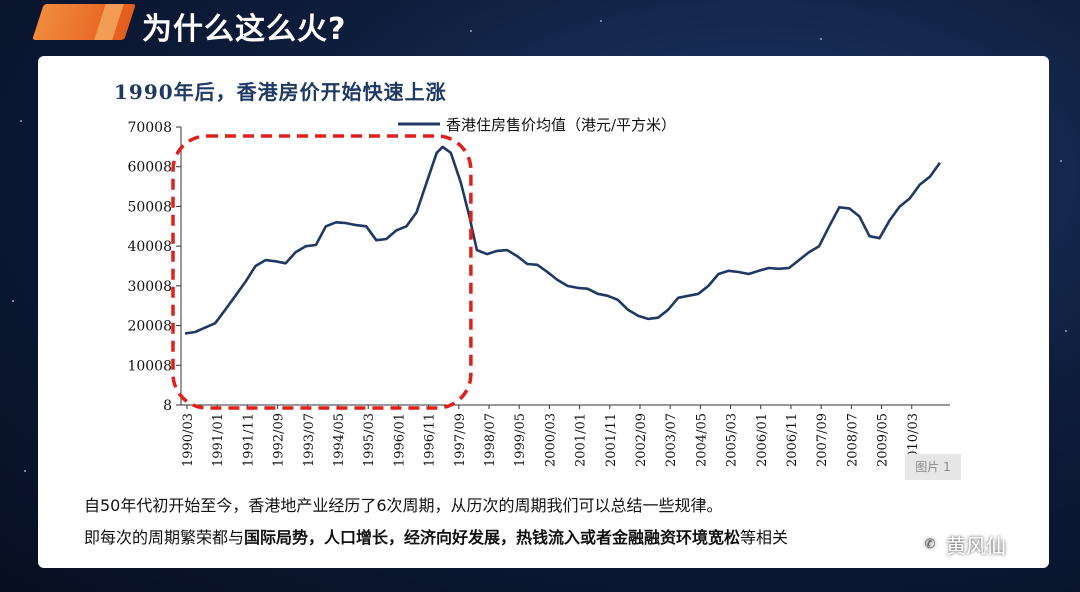  I want to click on x-tick-label: 2007/09, so click(822, 440).